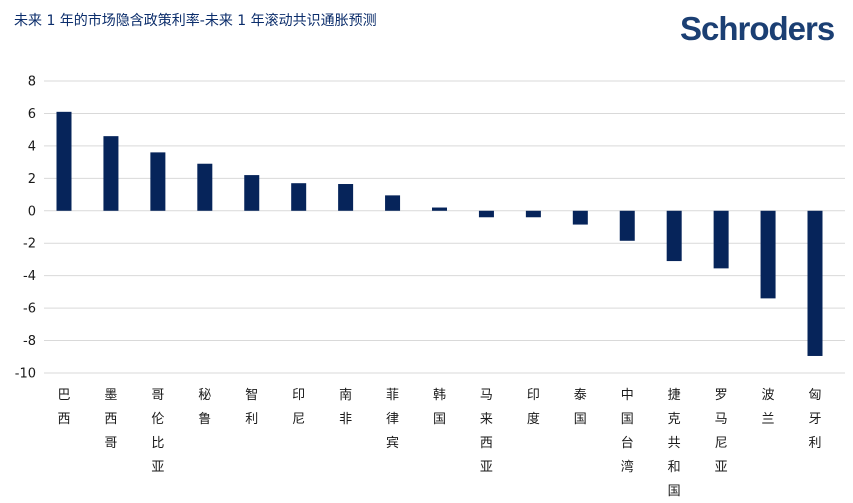 Image resolution: width=853 pixels, height=503 pixels. Describe the element at coordinates (32, 146) in the screenshot. I see `y-tick-label: 4` at that location.